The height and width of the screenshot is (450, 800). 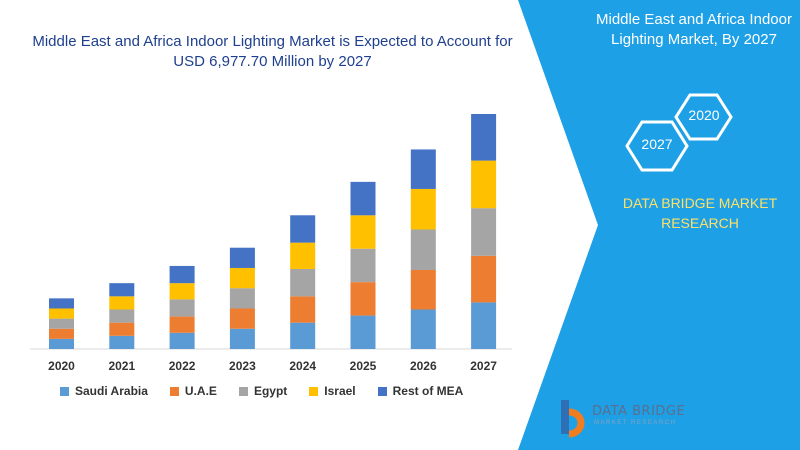 I want to click on bar-2022-egypt, so click(x=182, y=308).